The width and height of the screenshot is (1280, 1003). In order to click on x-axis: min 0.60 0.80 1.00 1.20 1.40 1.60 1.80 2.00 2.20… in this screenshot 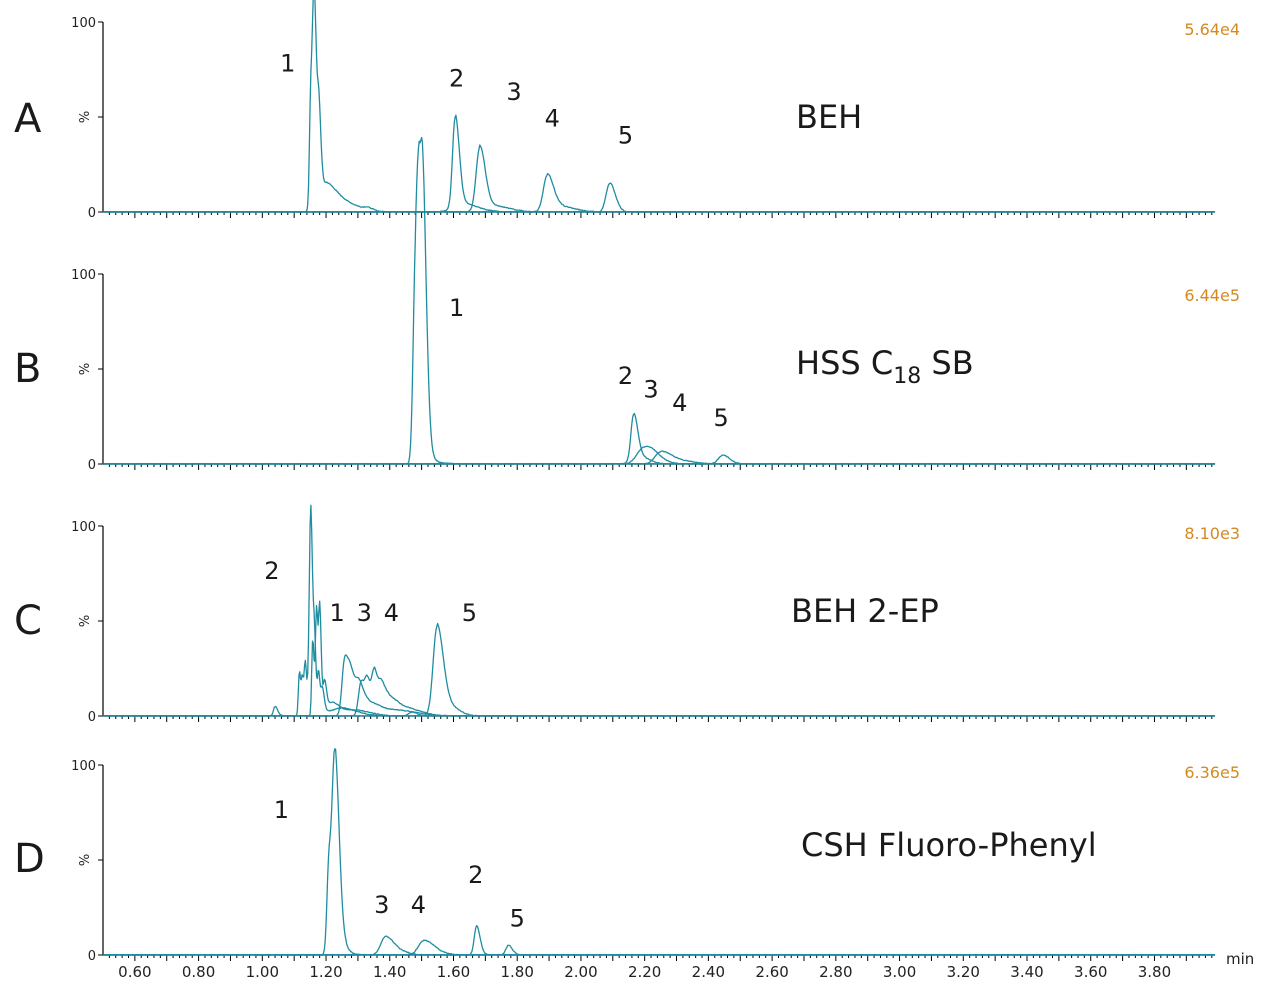, I will do `click(686, 965)`.